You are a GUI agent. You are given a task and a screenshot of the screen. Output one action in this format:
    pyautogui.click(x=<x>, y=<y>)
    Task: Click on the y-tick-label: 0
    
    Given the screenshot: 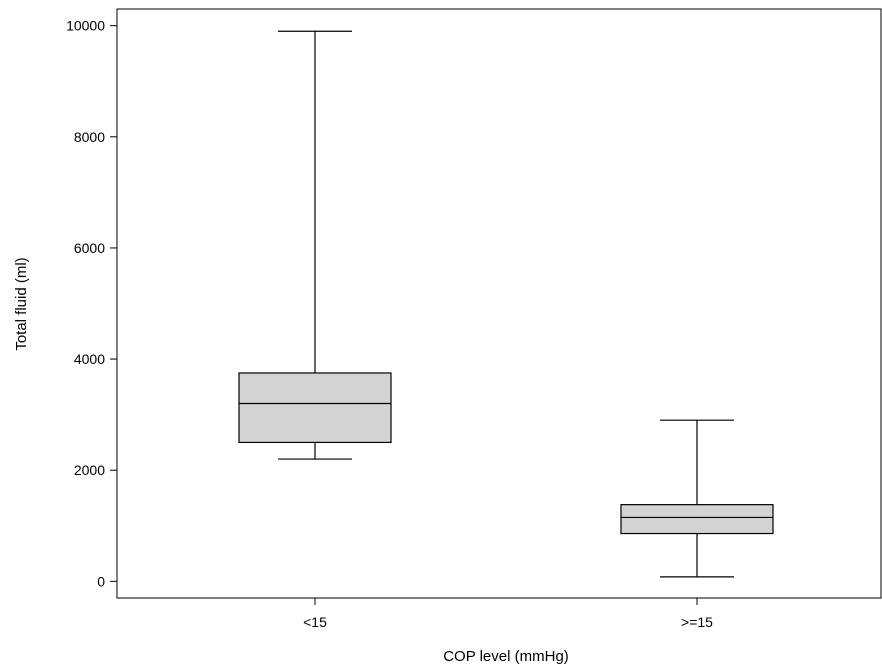 What is the action you would take?
    pyautogui.click(x=101, y=581)
    